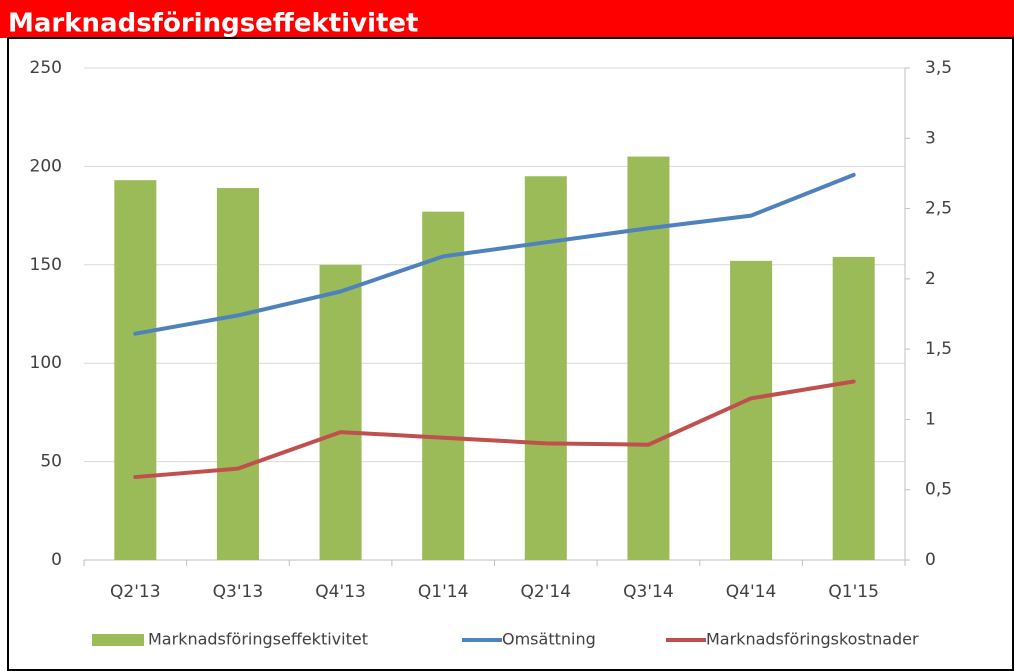 The width and height of the screenshot is (1014, 671). Describe the element at coordinates (549, 639) in the screenshot. I see `legend-label: Omsättning` at that location.